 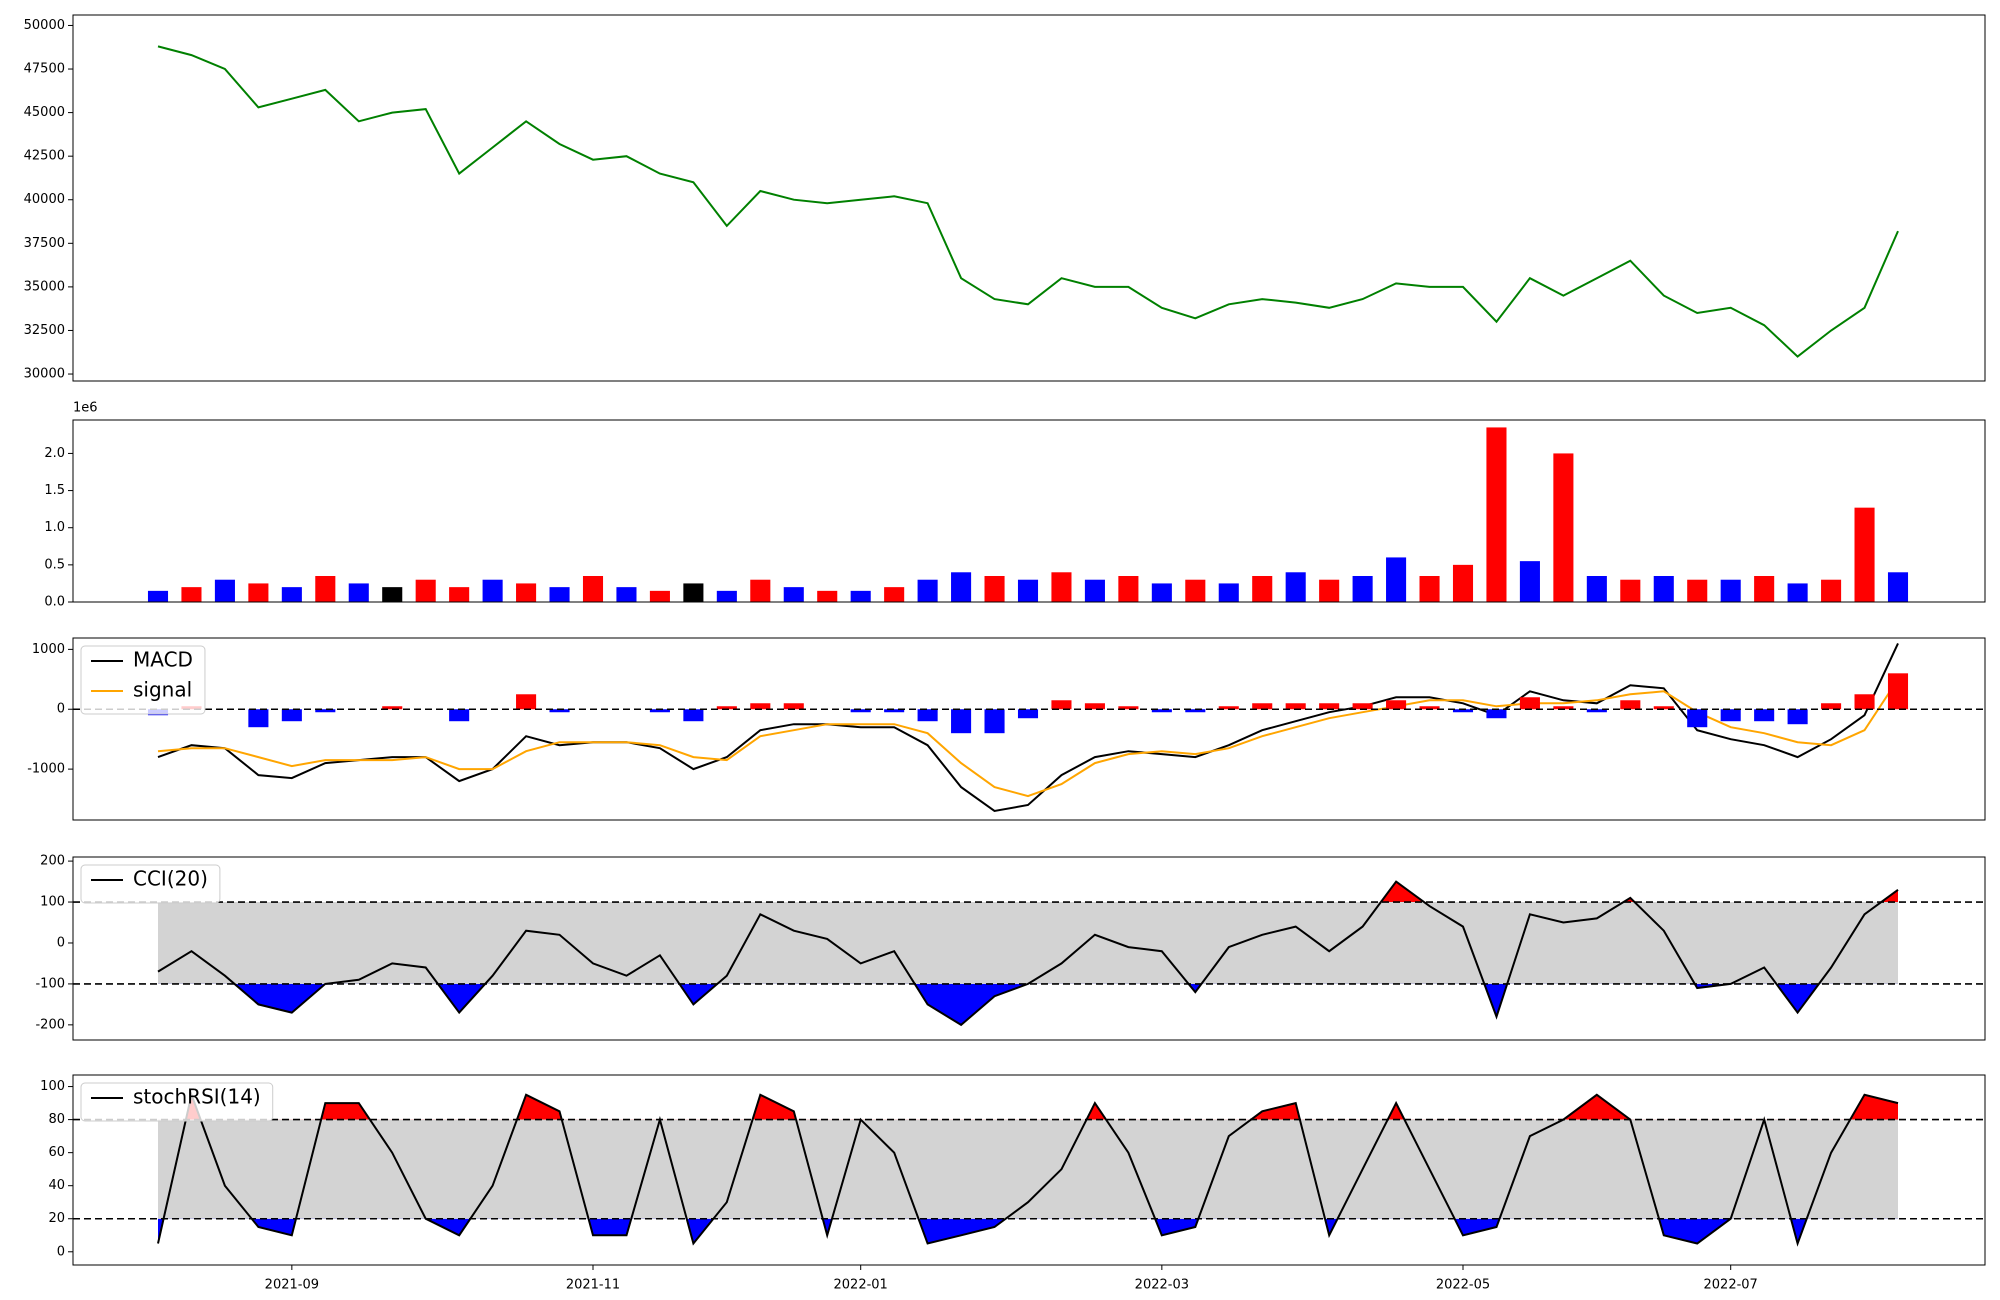 What do you see at coordinates (44, 156) in the screenshot?
I see `y-tick-label: 42500` at bounding box center [44, 156].